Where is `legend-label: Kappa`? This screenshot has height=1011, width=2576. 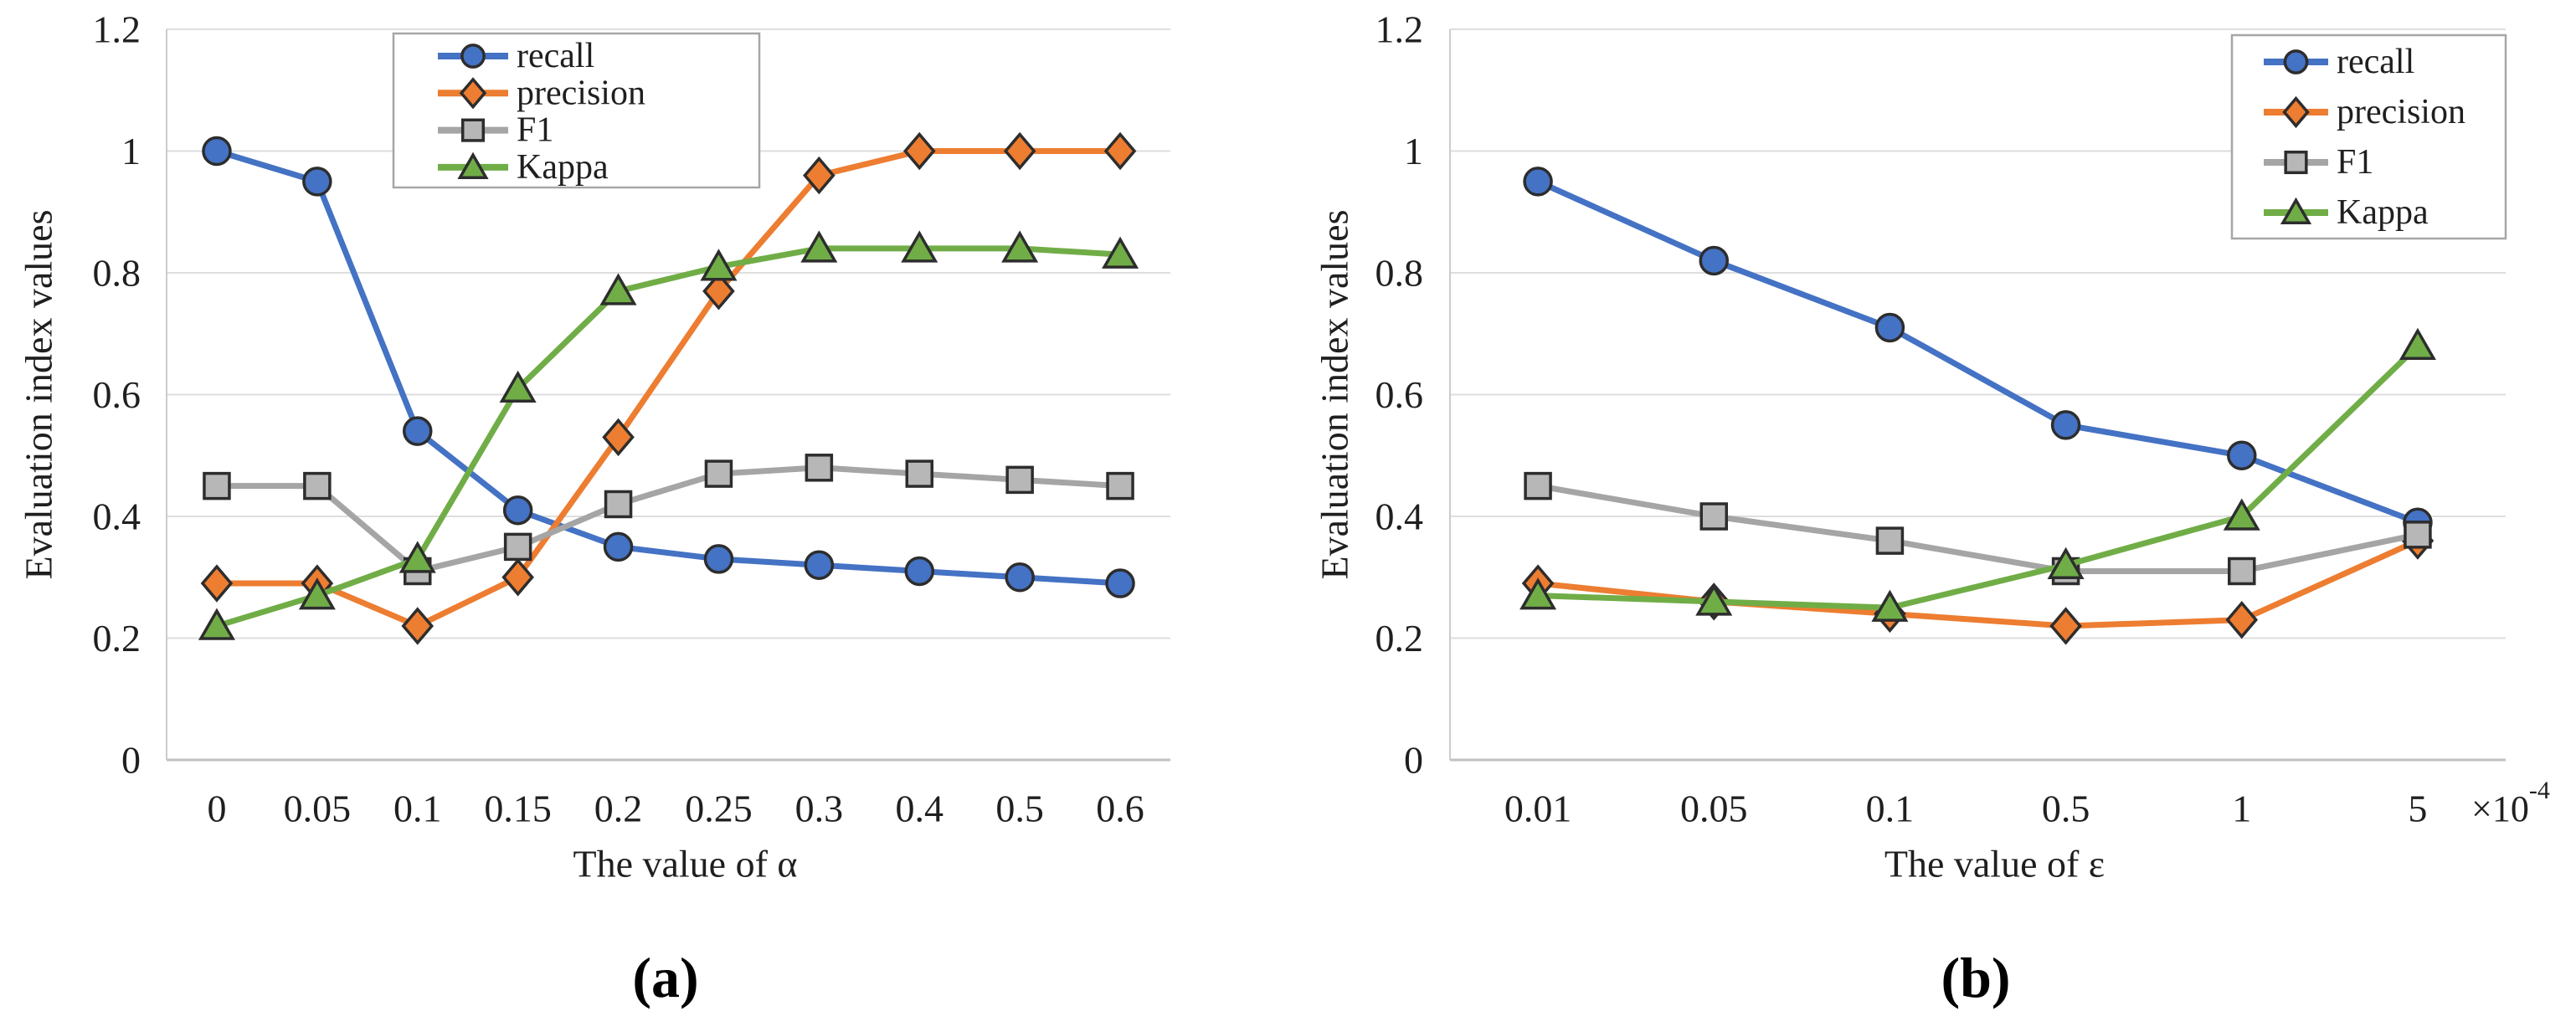
legend-label: Kappa is located at coordinates (563, 168).